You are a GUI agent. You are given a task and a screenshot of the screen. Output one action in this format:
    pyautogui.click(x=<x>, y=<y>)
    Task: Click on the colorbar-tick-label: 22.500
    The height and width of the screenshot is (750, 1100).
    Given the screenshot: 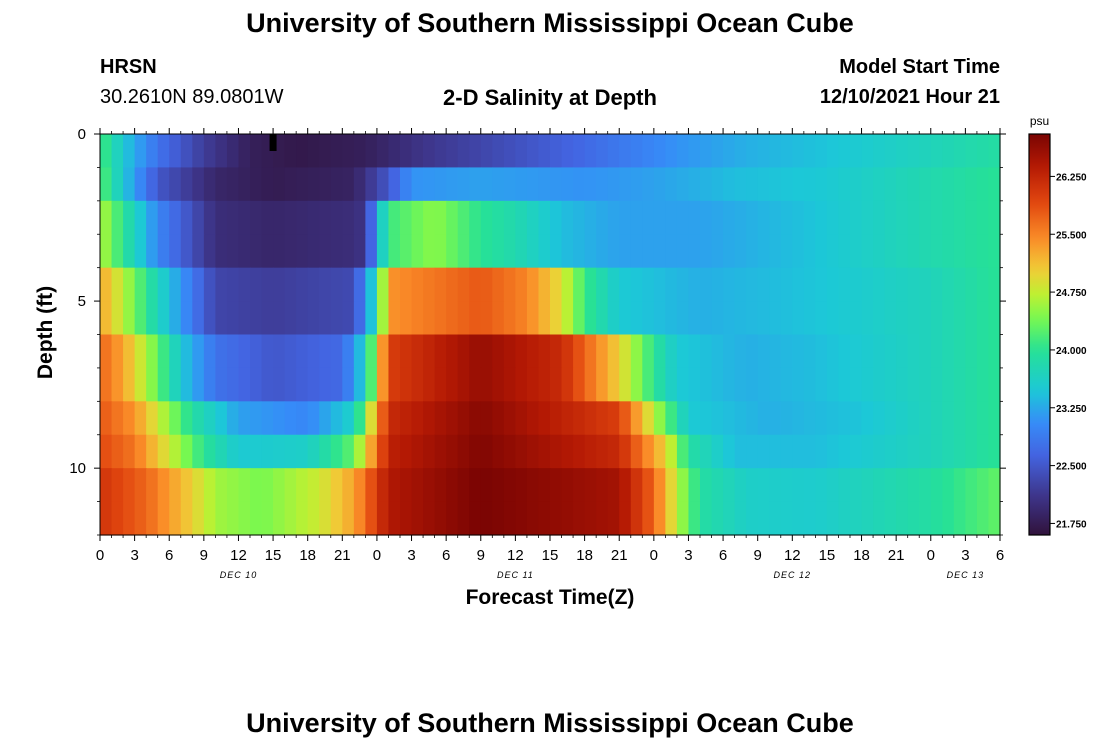 What is the action you would take?
    pyautogui.click(x=1071, y=467)
    